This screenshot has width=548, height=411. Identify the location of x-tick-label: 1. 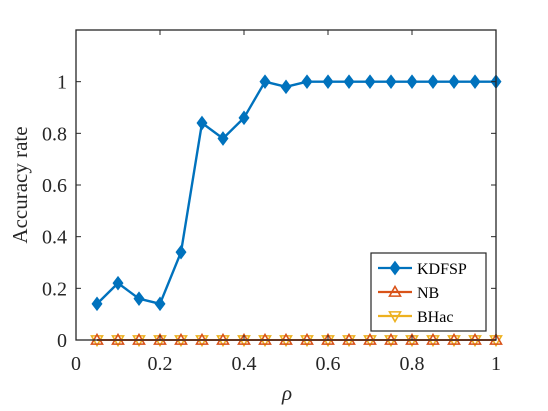
(496, 364).